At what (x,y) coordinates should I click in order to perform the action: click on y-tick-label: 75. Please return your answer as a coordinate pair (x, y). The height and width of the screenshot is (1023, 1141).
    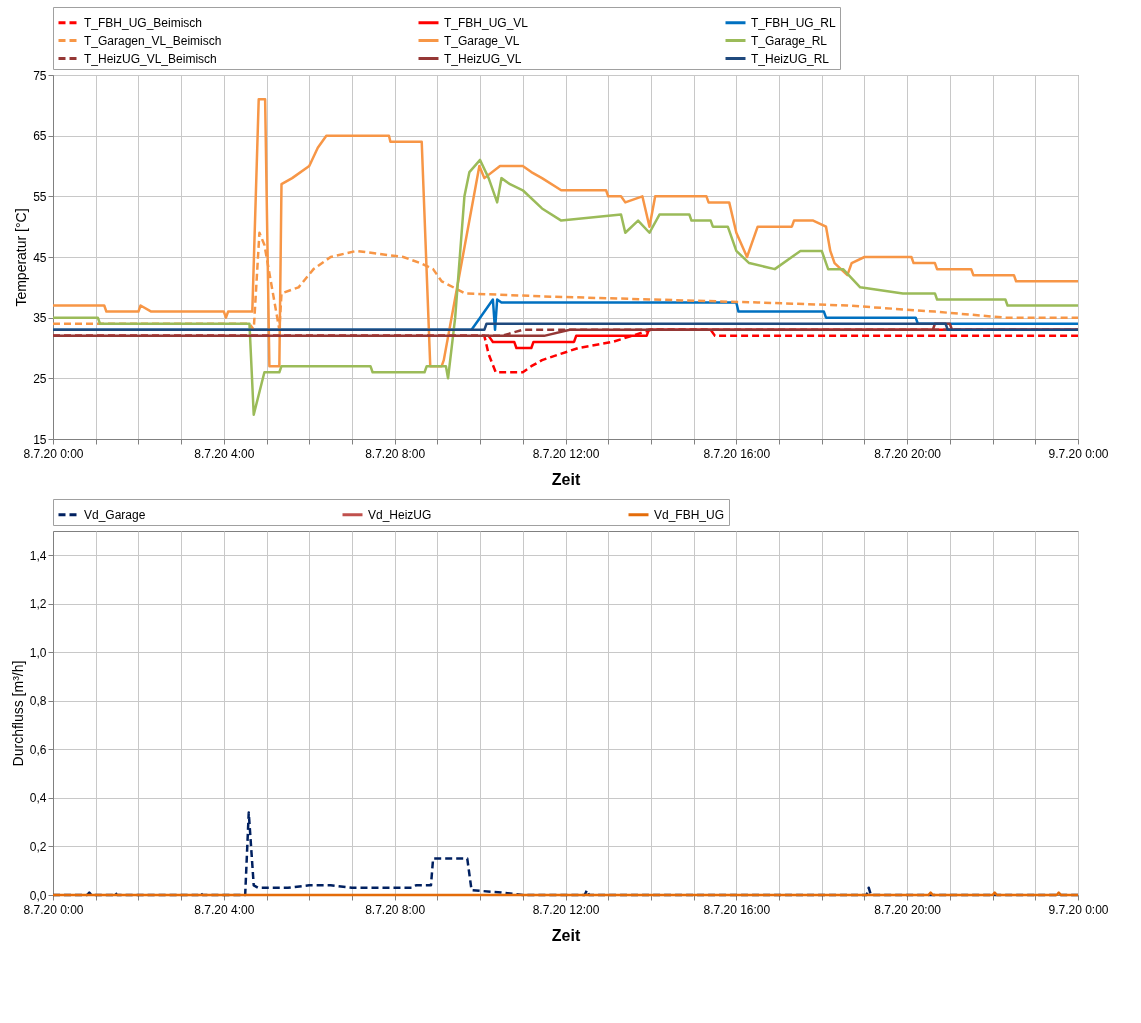
    Looking at the image, I should click on (40, 75).